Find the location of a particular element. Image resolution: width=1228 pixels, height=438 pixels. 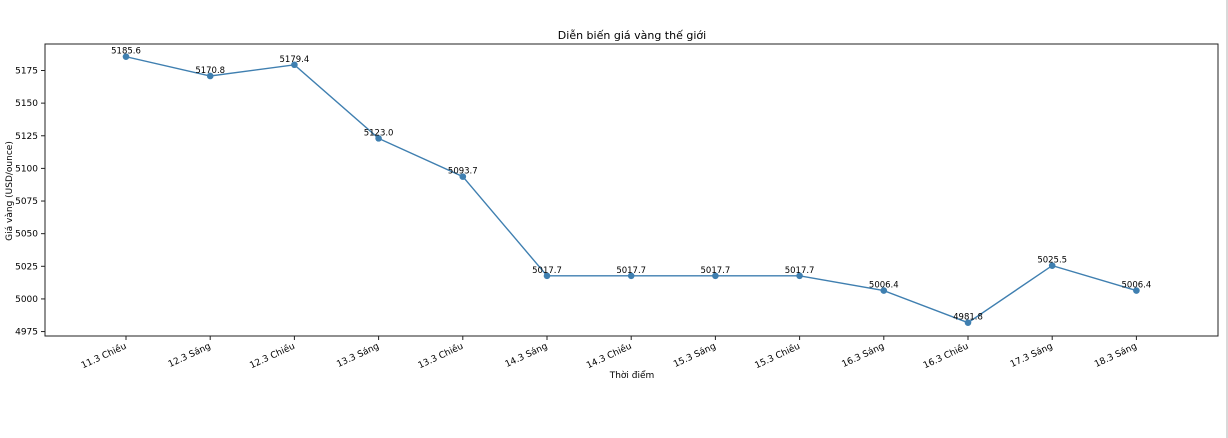

data-label: 5179.4 is located at coordinates (295, 60).